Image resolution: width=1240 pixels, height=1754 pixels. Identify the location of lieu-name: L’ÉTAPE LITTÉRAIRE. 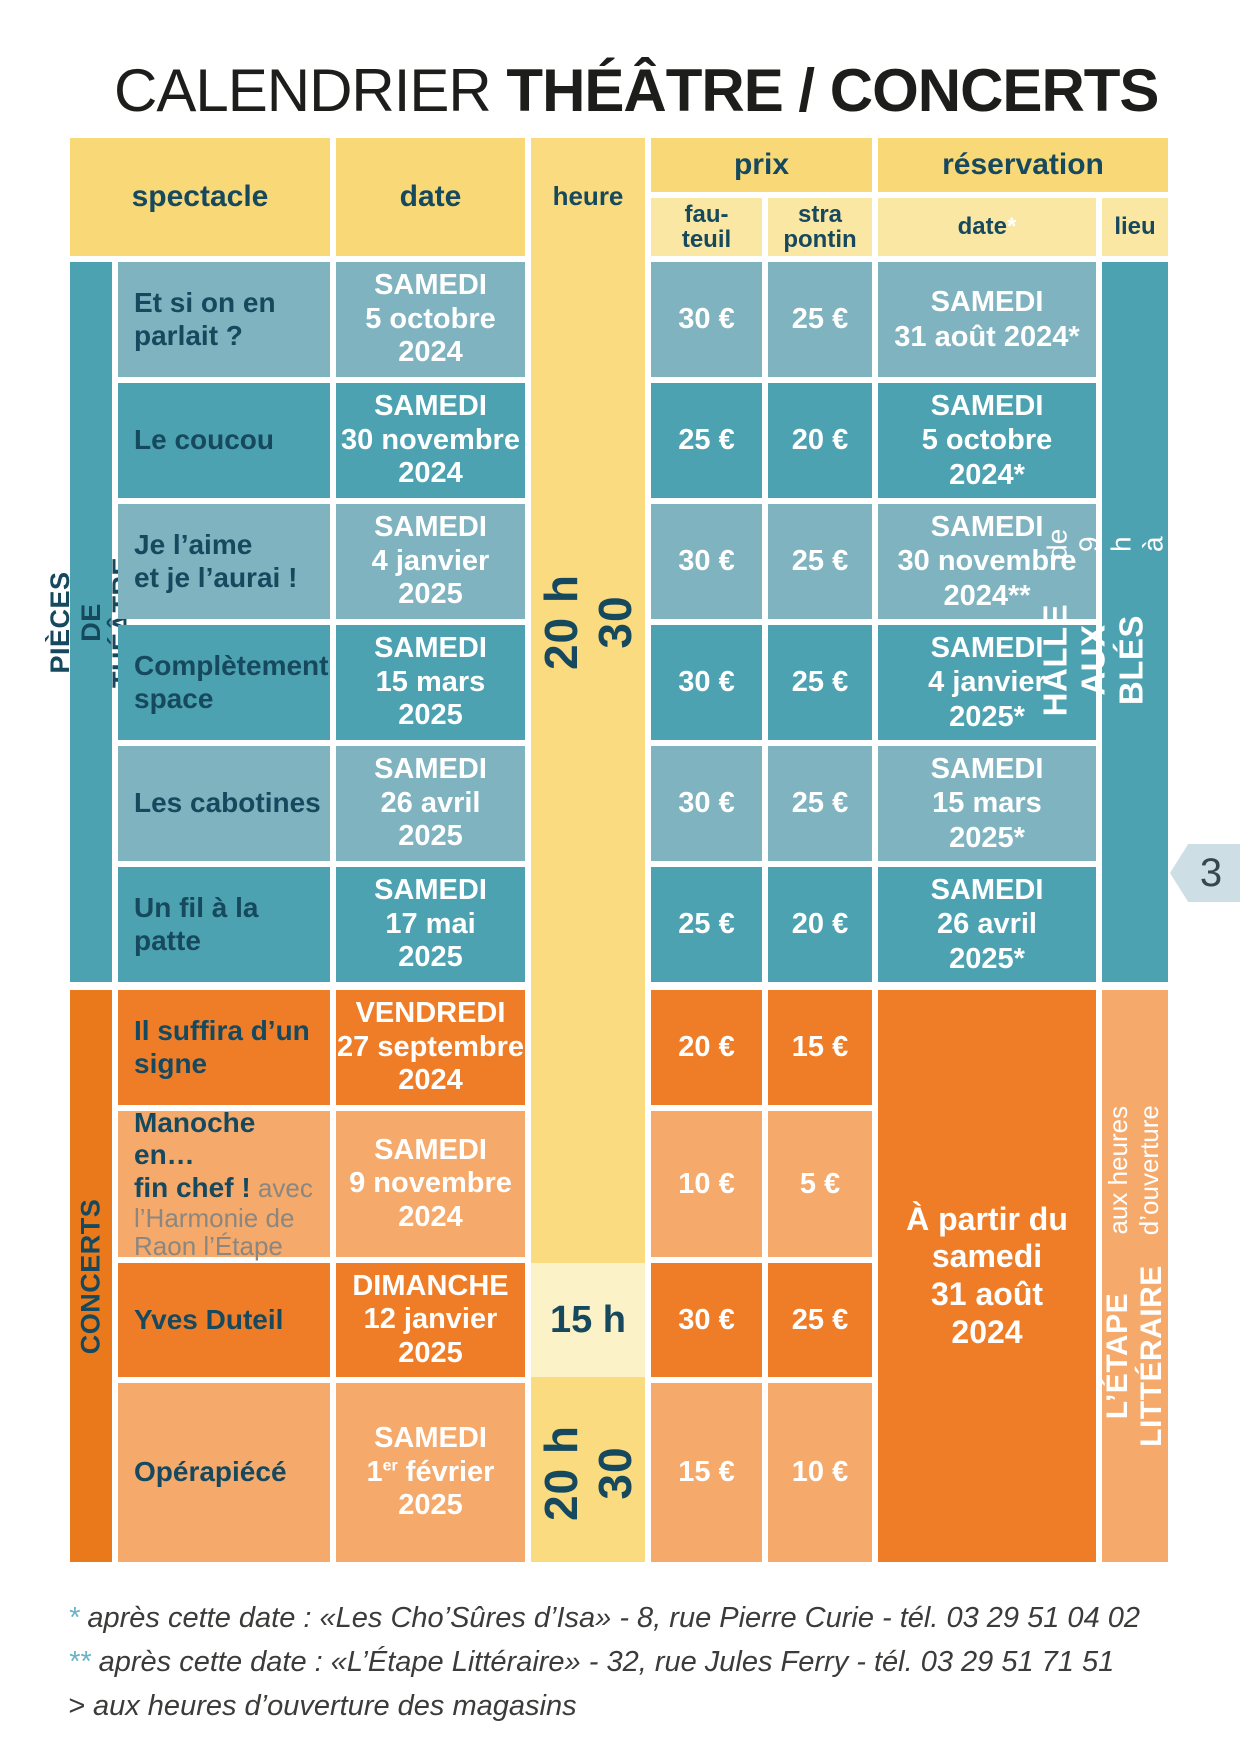
(1135, 1356).